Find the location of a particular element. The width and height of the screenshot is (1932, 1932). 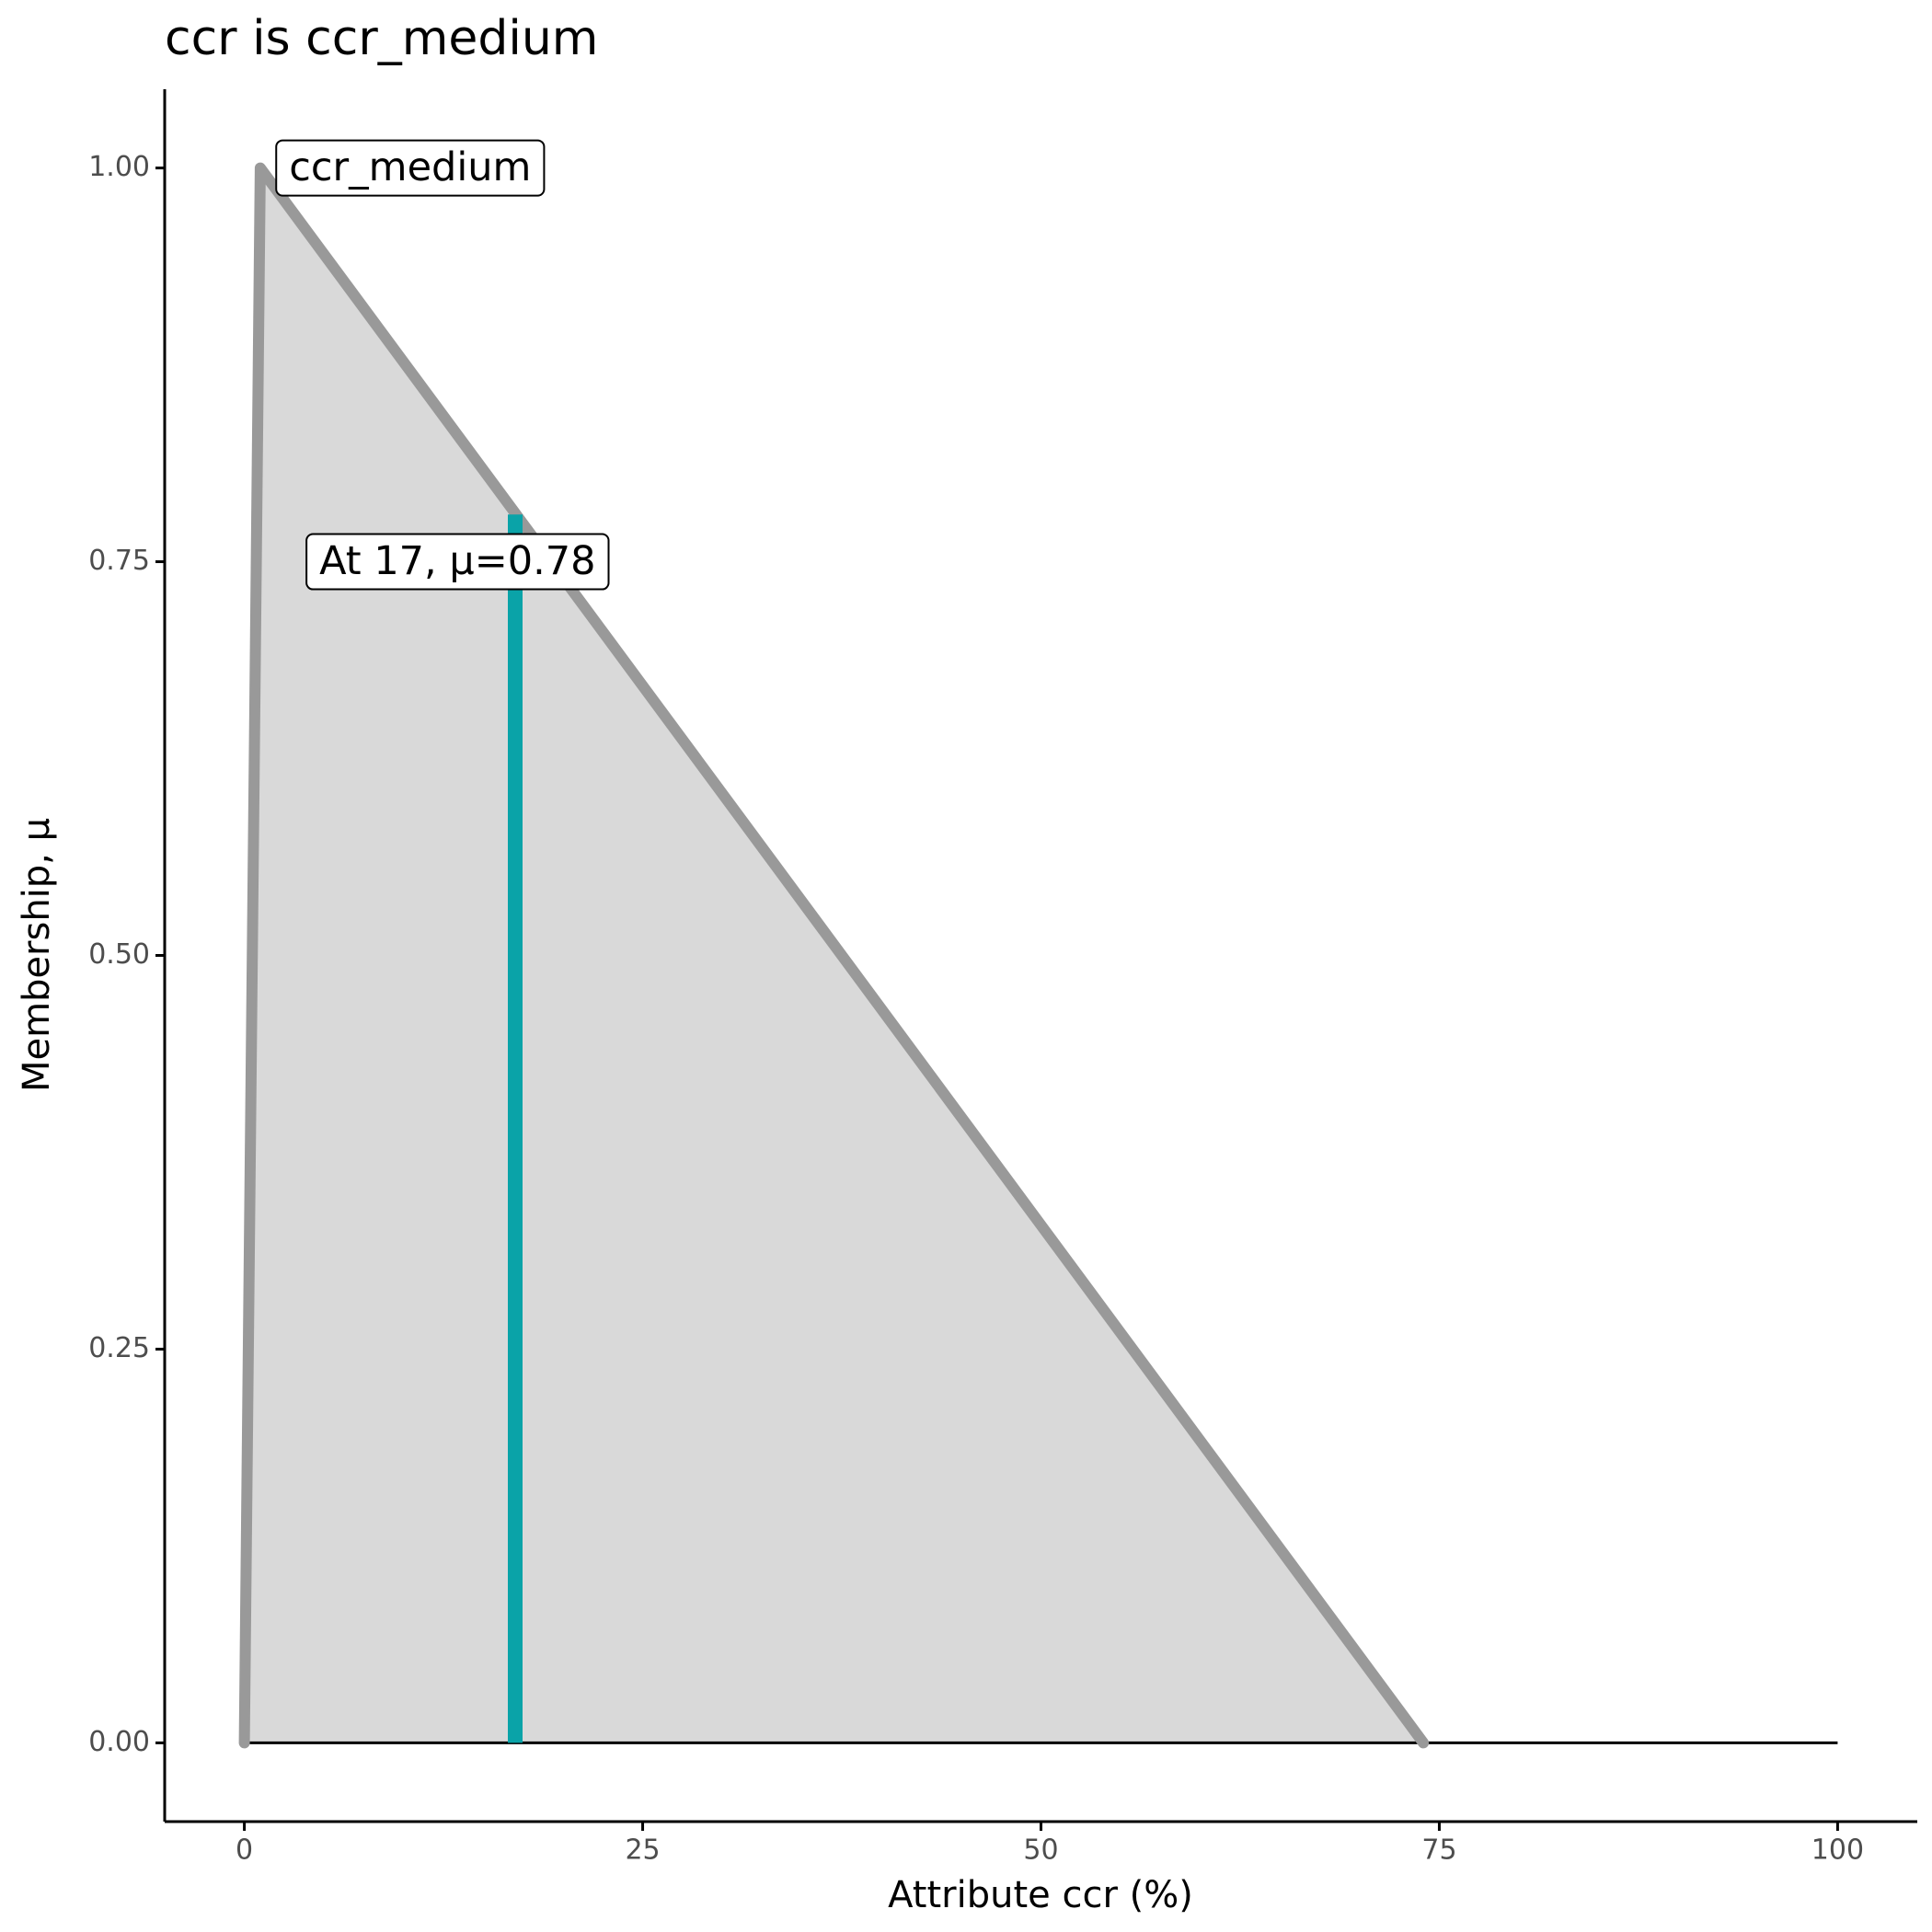

annotation-label: At 17, μ=0.78 is located at coordinates (457, 561).